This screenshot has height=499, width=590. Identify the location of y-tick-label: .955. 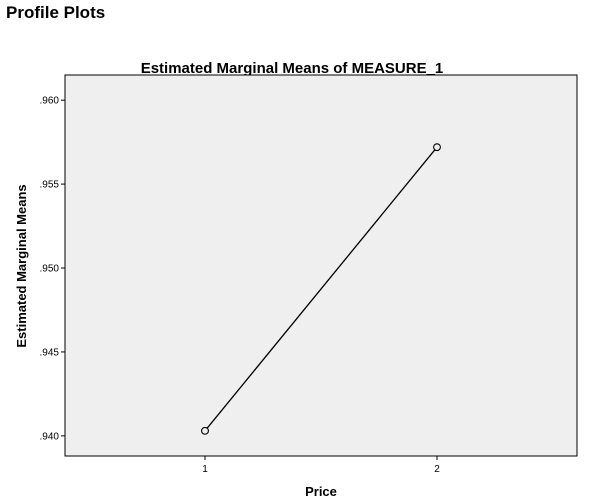
(50, 185).